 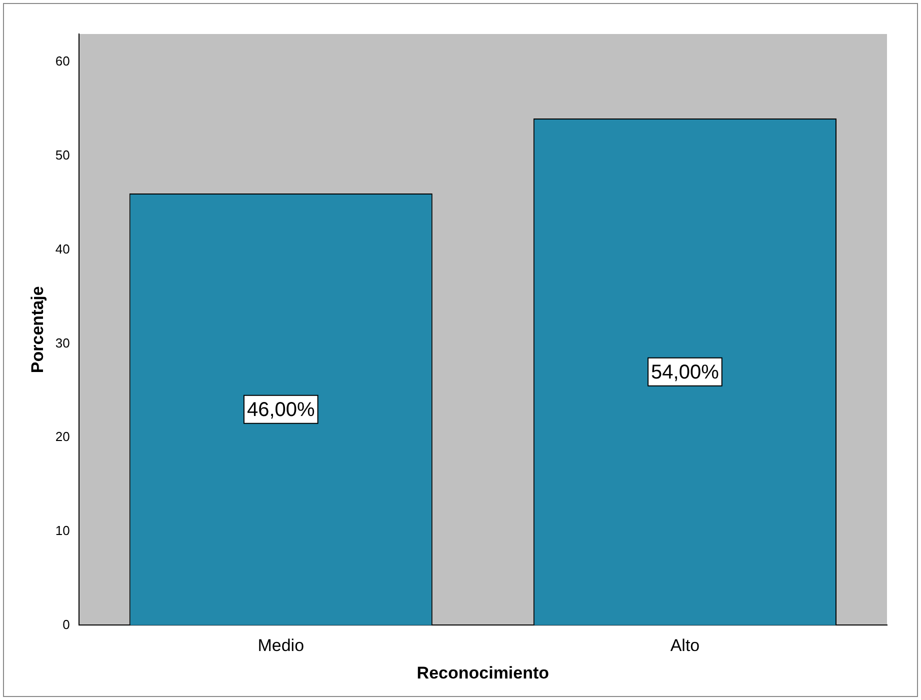 I want to click on y-tick-label: 60, so click(x=62, y=61).